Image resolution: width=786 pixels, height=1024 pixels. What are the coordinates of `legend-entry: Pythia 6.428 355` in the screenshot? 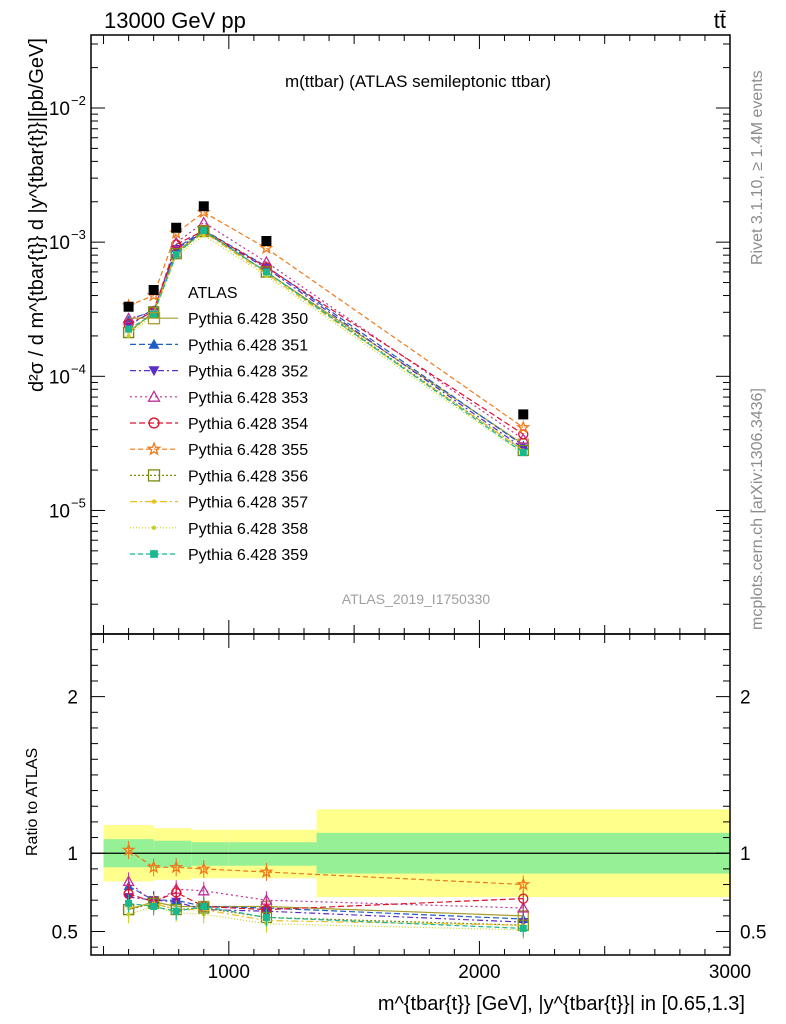 It's located at (219, 450).